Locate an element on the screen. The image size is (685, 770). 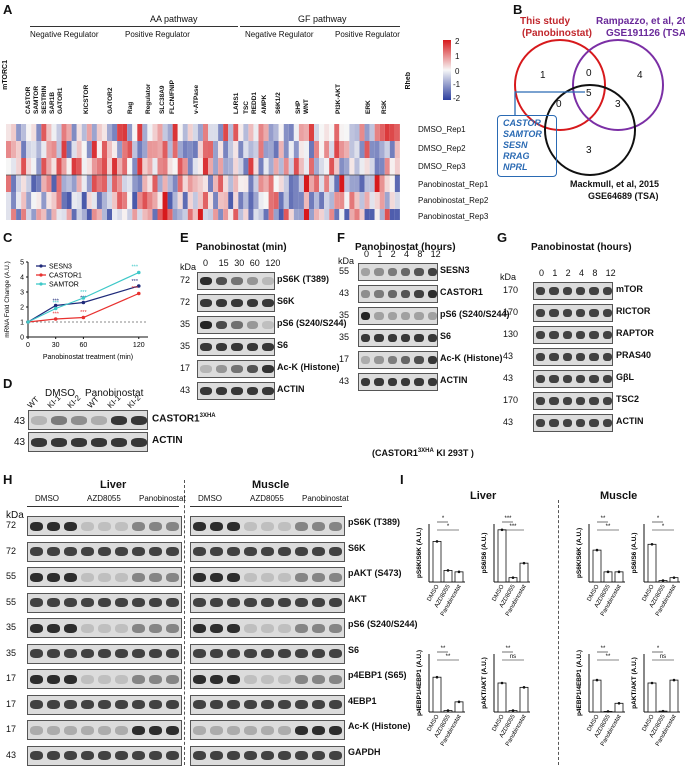
i-bar is located at coordinates (524, 699).